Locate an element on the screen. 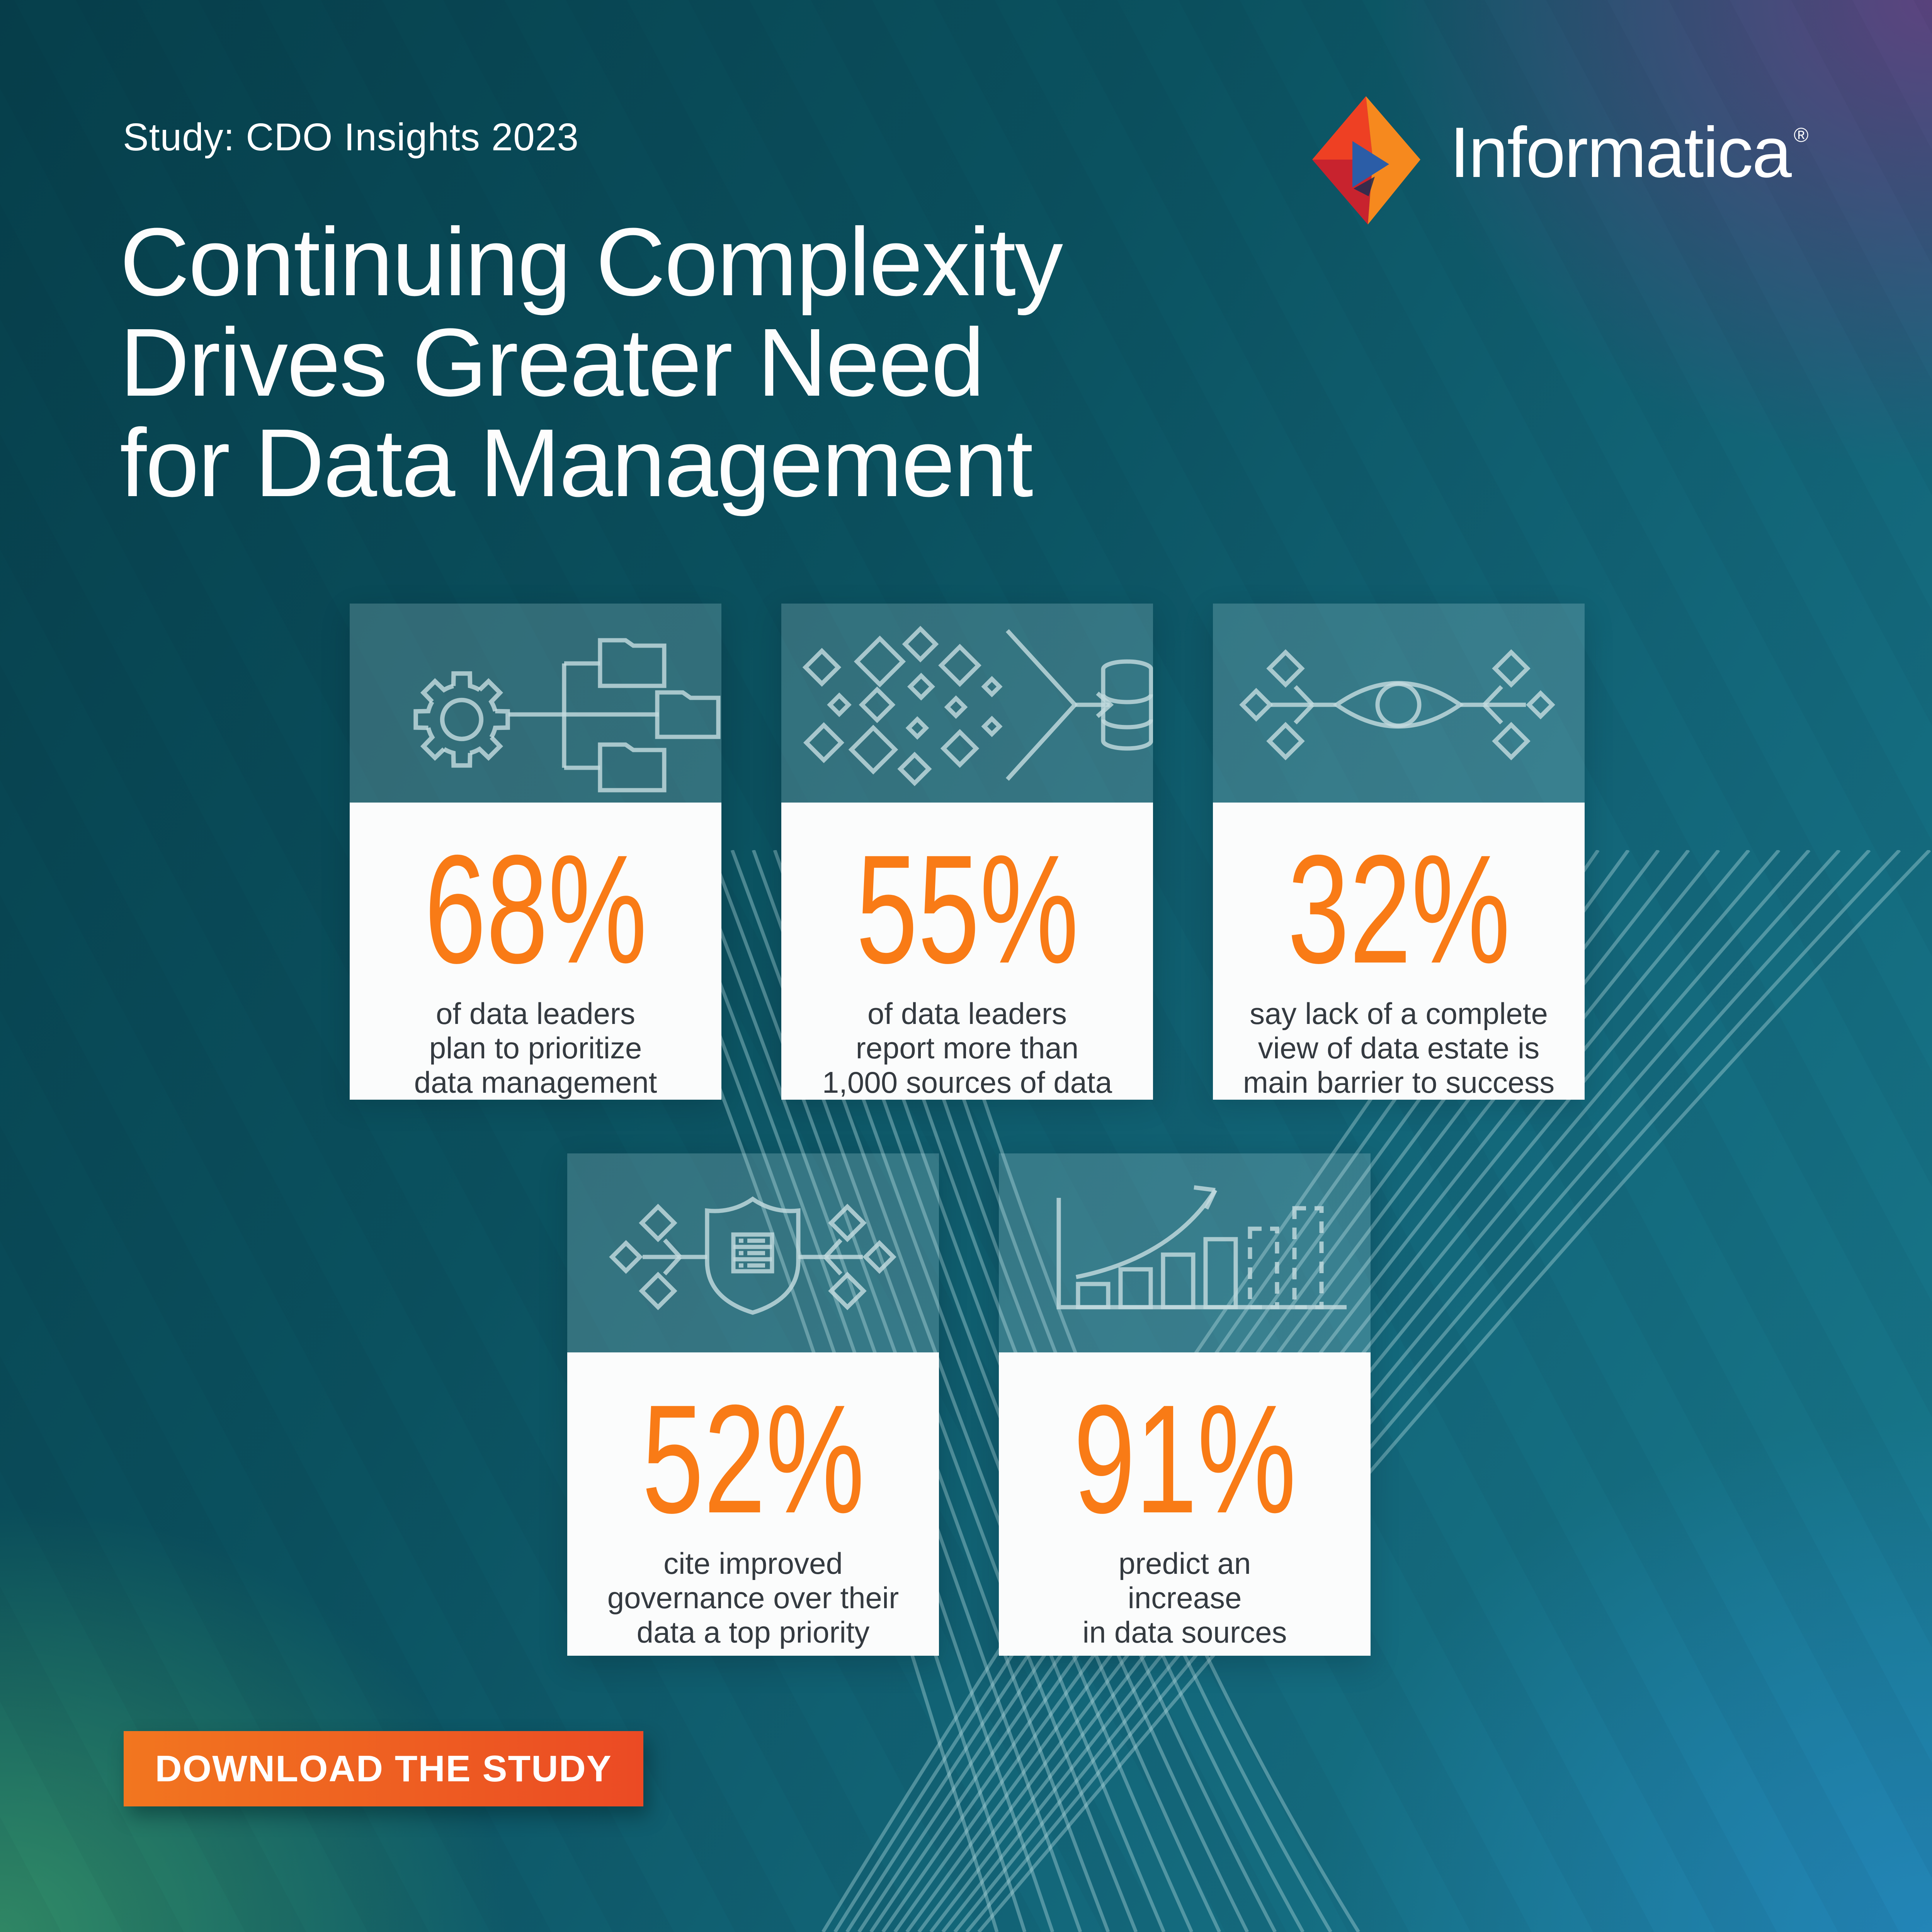  stat-caption-line: cite improved is located at coordinates (753, 1563).